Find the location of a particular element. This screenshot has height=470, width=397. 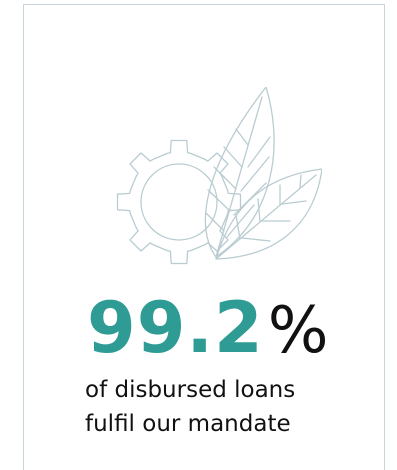

caption-line-1: of disbursed loans is located at coordinates (190, 390).